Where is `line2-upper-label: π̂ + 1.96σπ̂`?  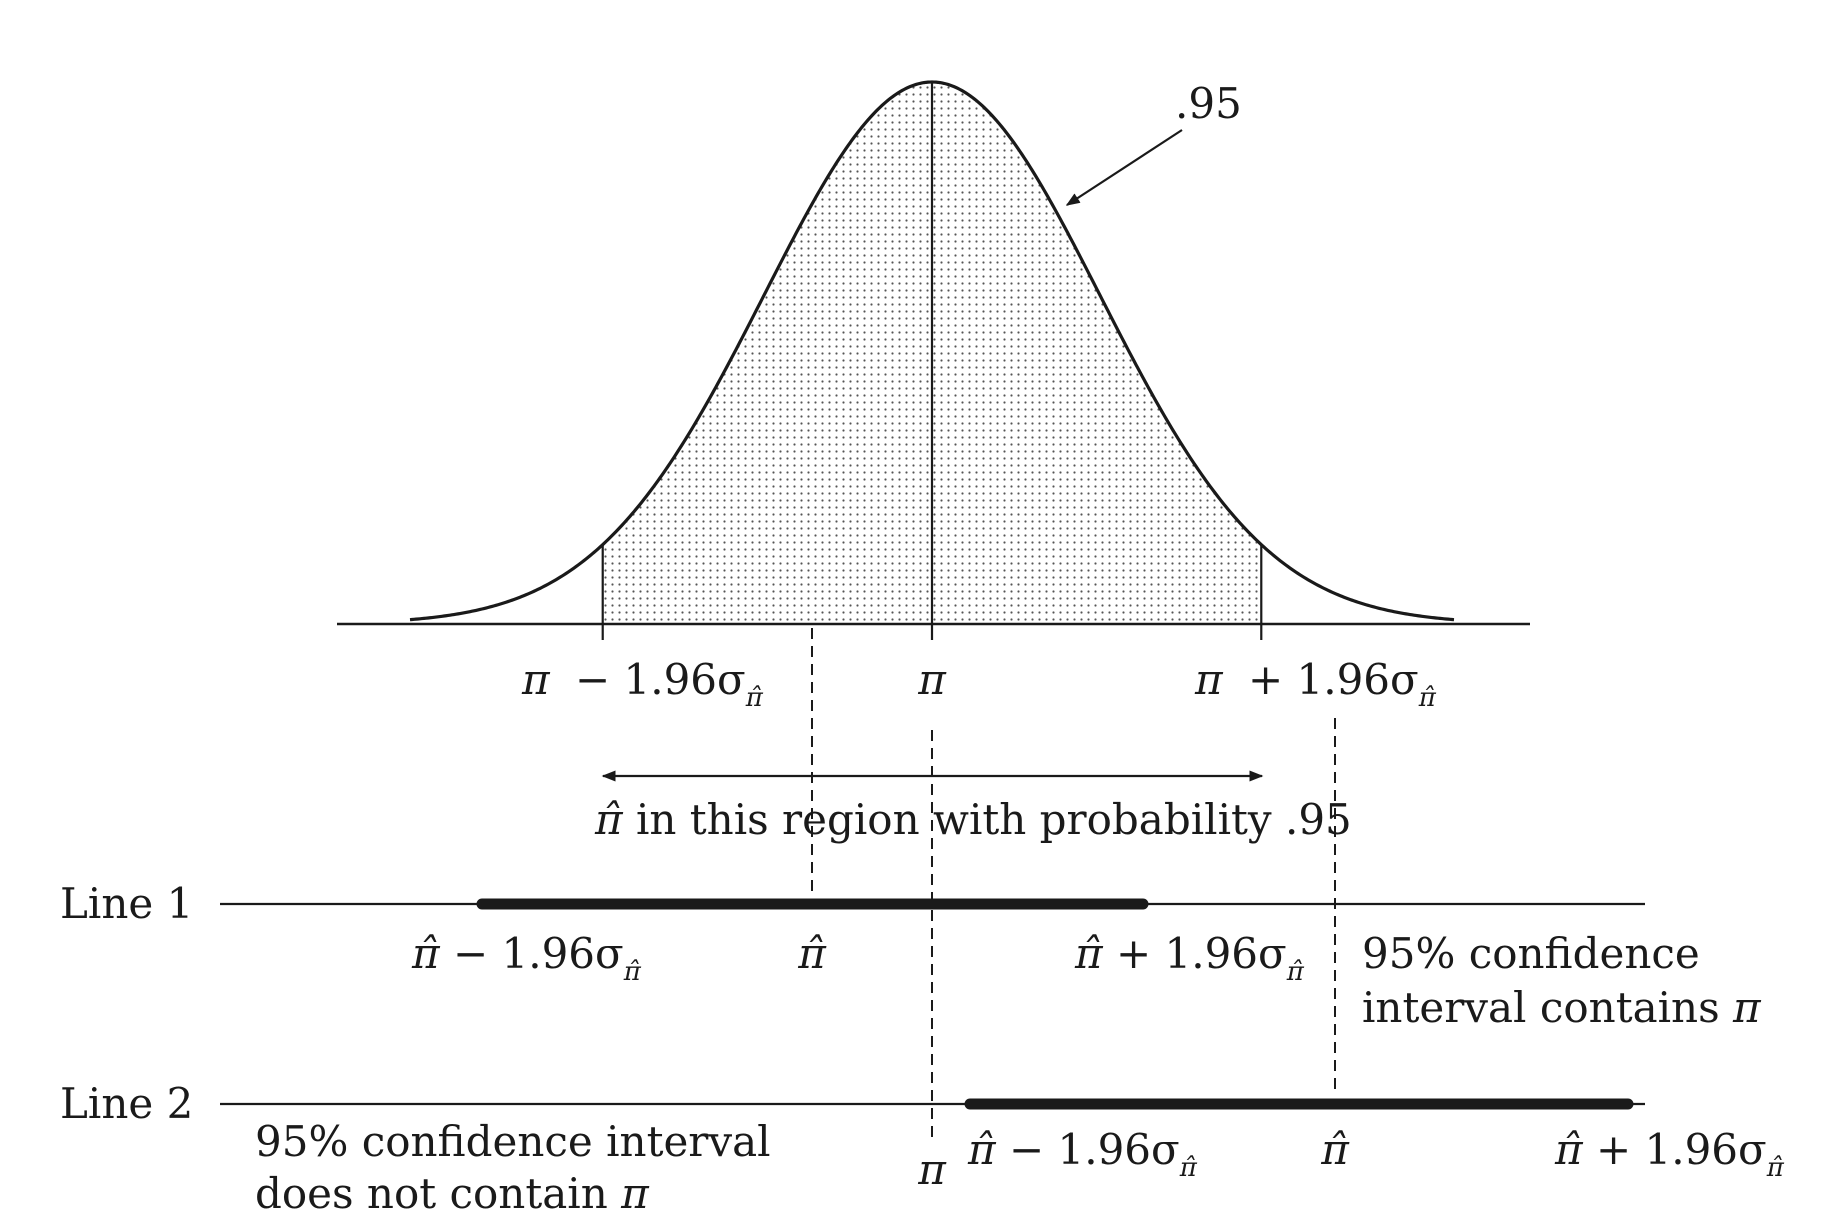 line2-upper-label: π̂ + 1.96σπ̂ is located at coordinates (1669, 1154).